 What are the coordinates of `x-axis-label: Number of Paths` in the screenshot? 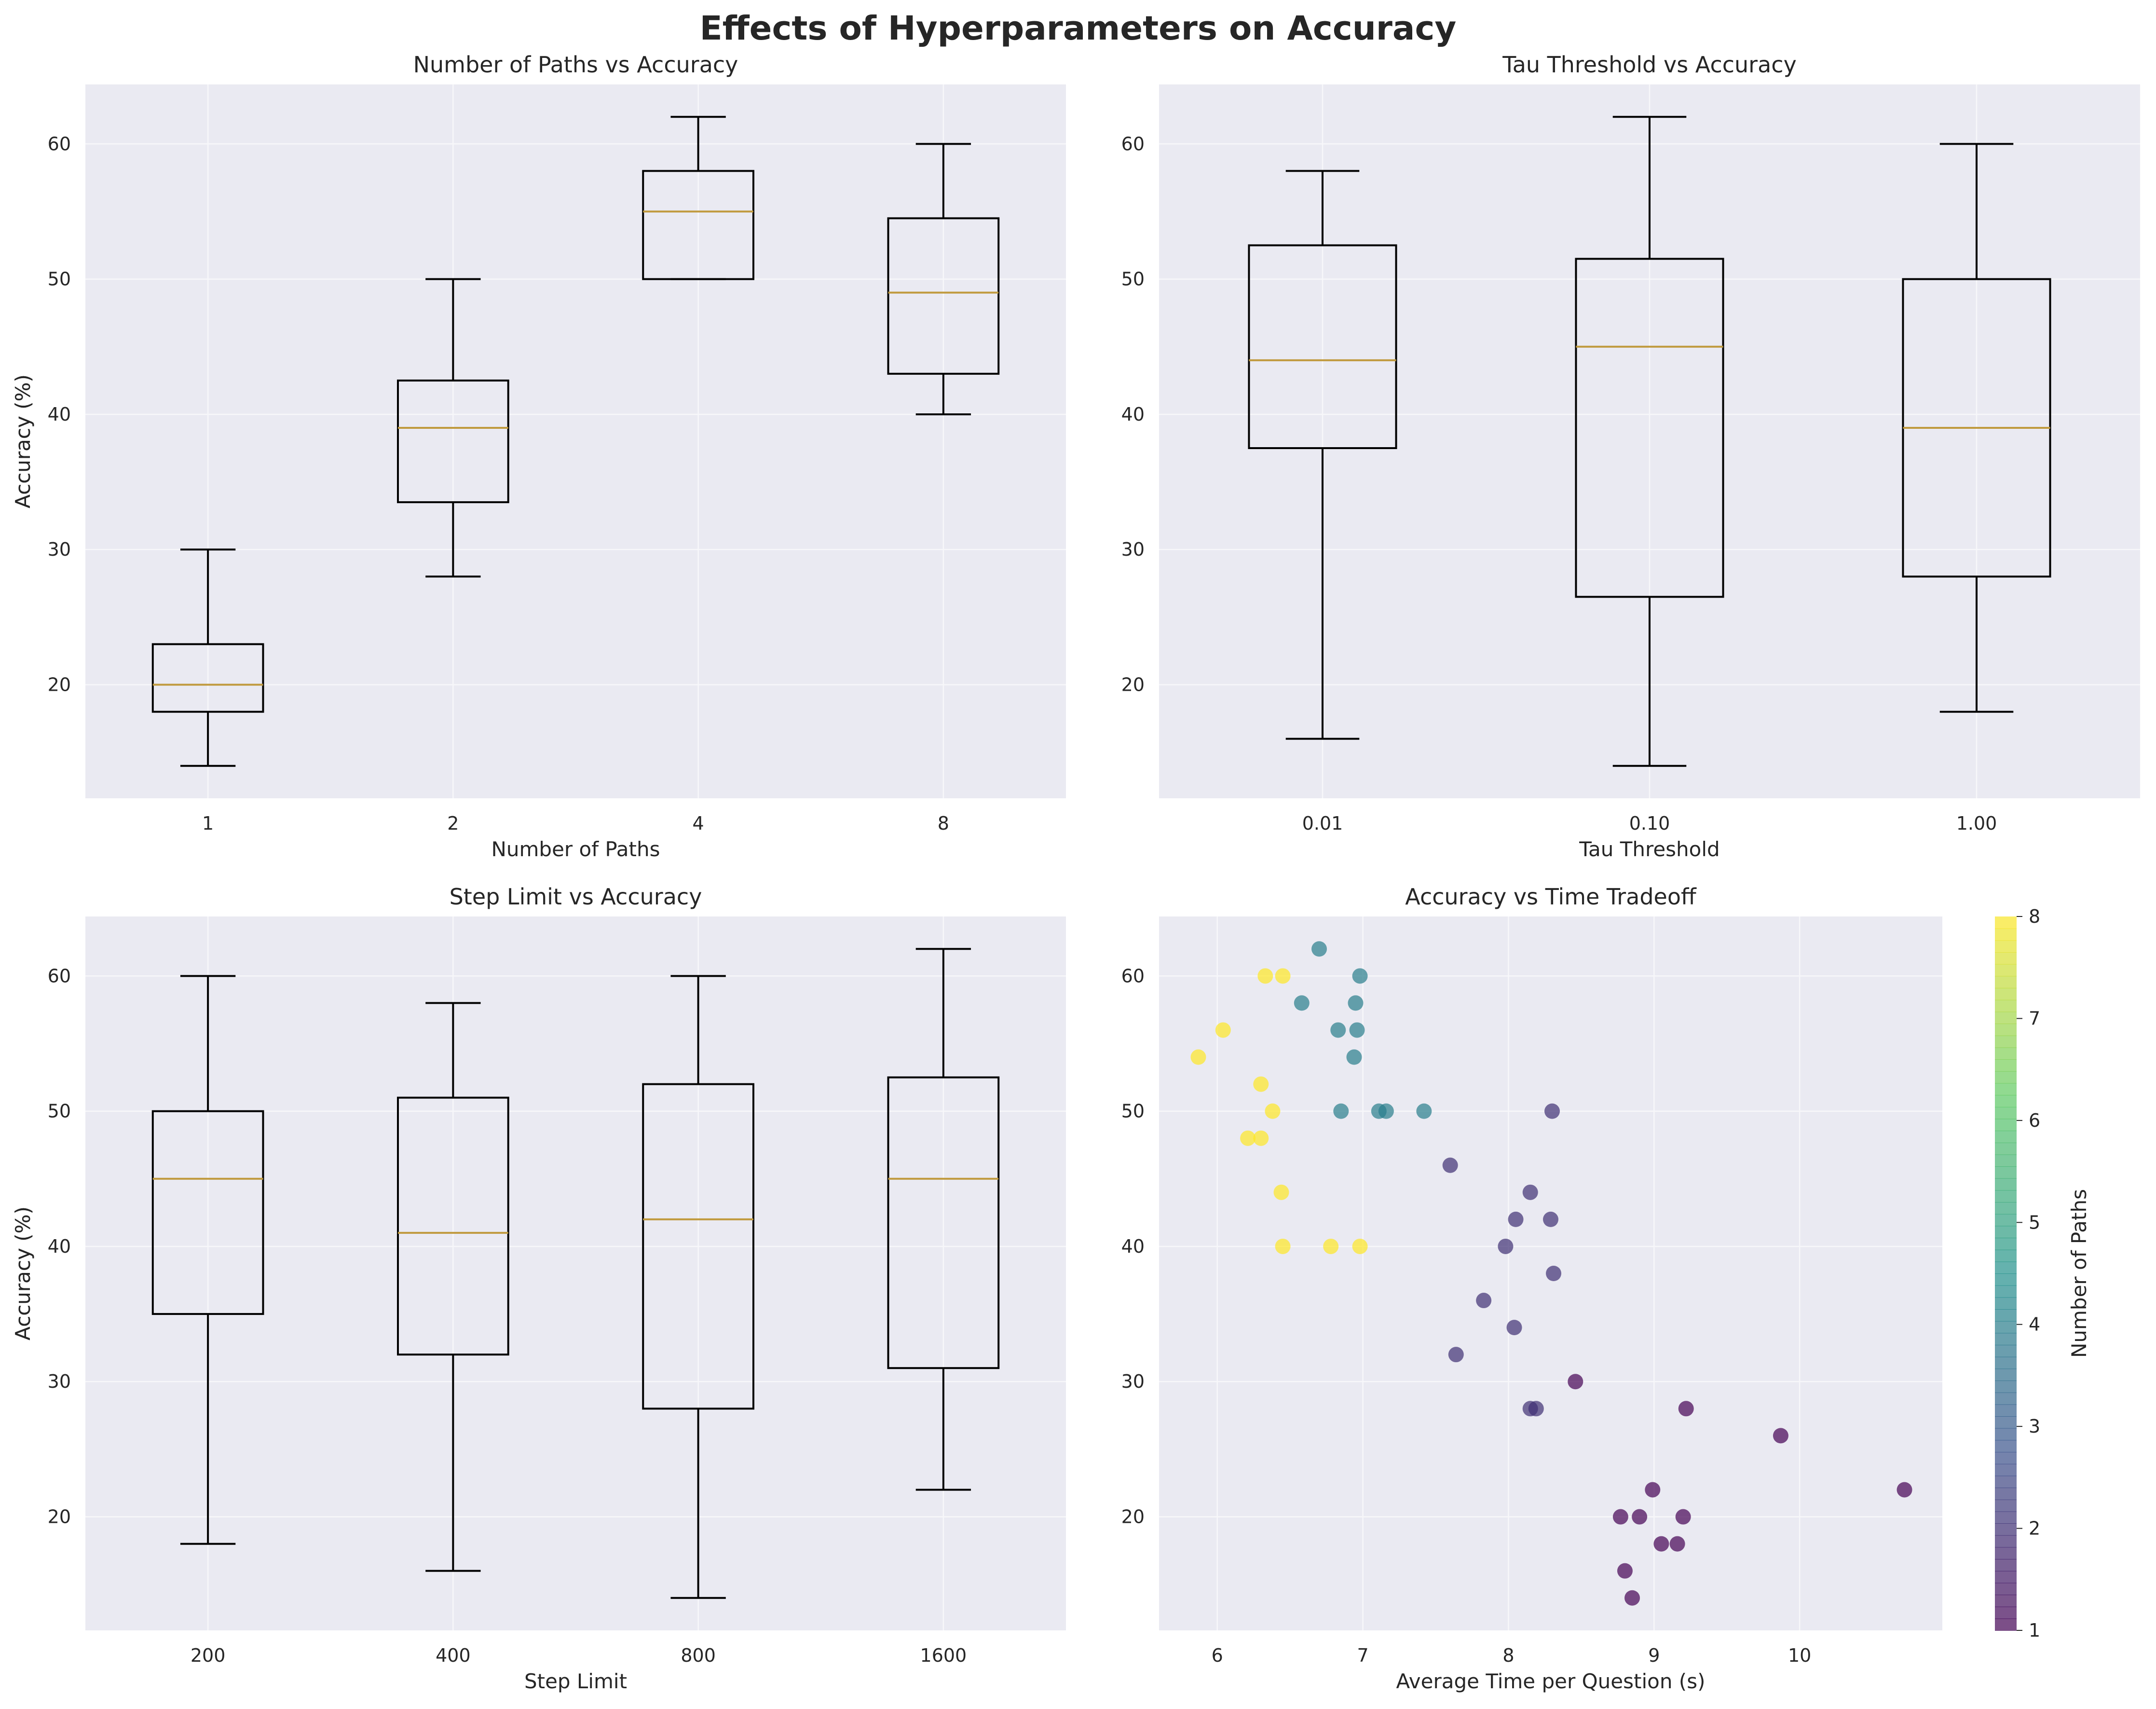 It's located at (575, 849).